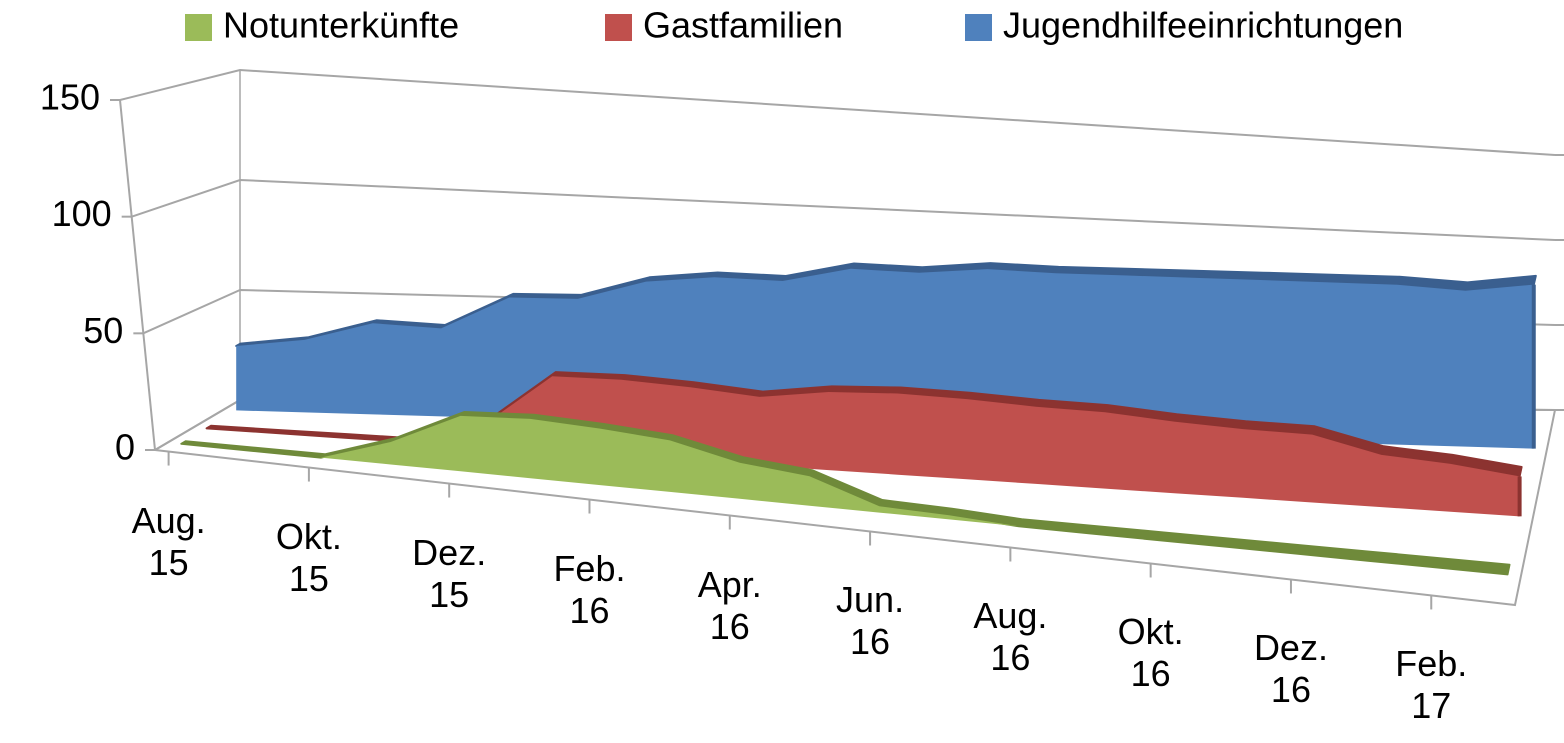  I want to click on x-tick-label: Okt. 15, so click(308, 557).